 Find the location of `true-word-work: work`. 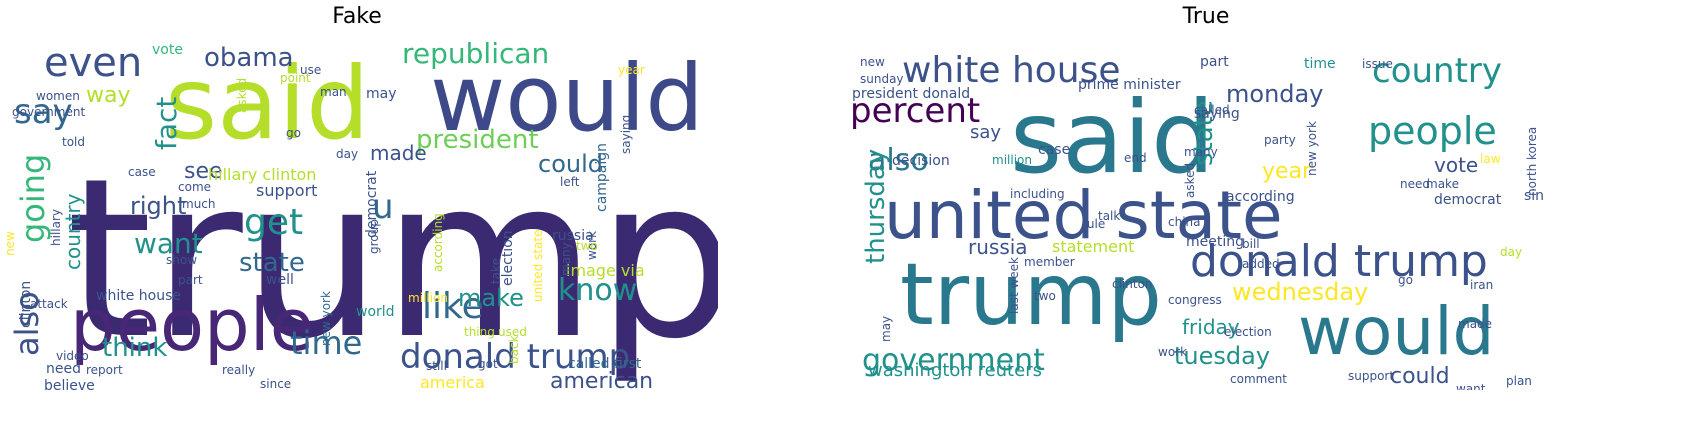

true-word-work: work is located at coordinates (1172, 352).